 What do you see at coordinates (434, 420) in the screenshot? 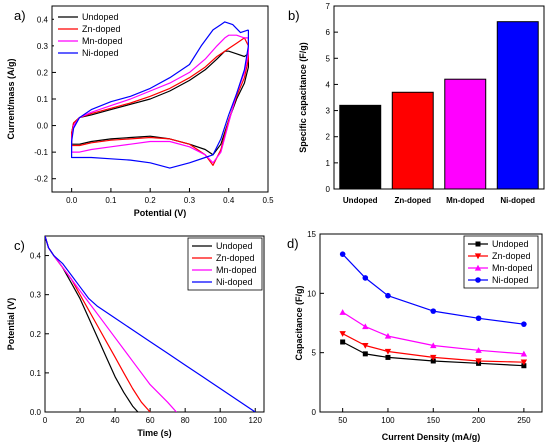
I see `x-tick-label: 150` at bounding box center [434, 420].